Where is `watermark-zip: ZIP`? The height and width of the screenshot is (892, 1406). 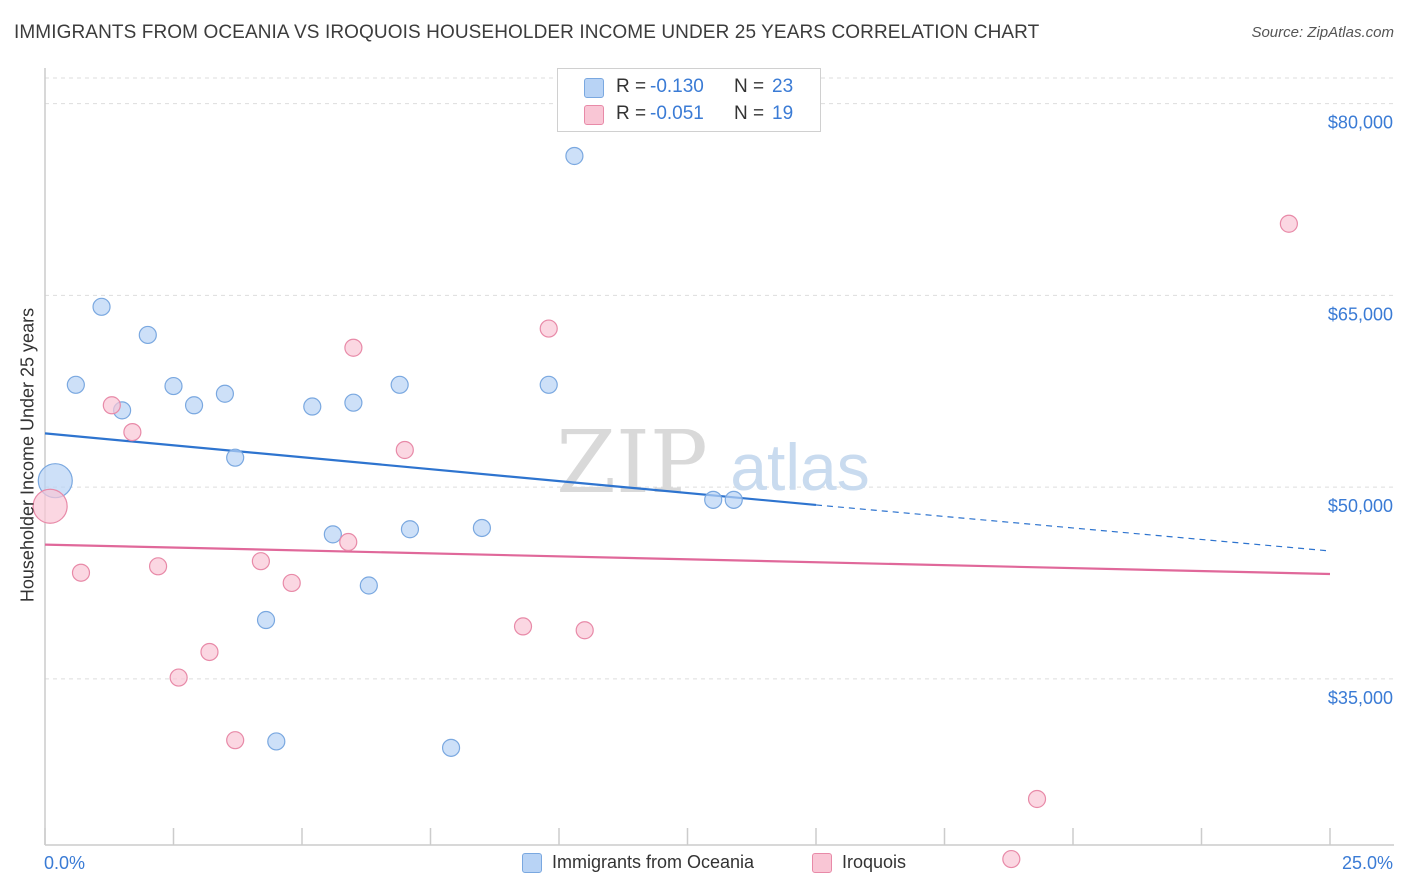 watermark-zip: ZIP is located at coordinates (632, 463).